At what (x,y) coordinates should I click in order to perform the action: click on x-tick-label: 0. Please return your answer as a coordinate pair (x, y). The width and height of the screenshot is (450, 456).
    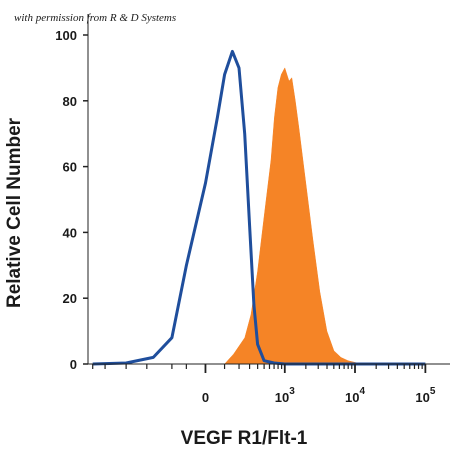
    Looking at the image, I should click on (205, 397).